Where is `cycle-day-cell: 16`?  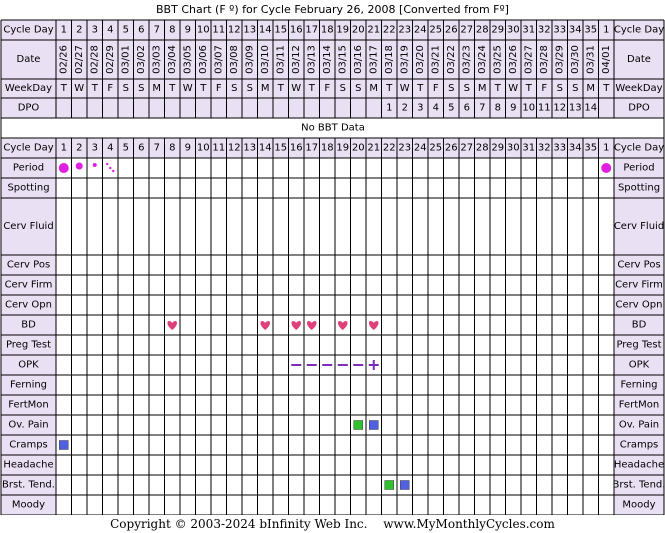 cycle-day-cell: 16 is located at coordinates (296, 148).